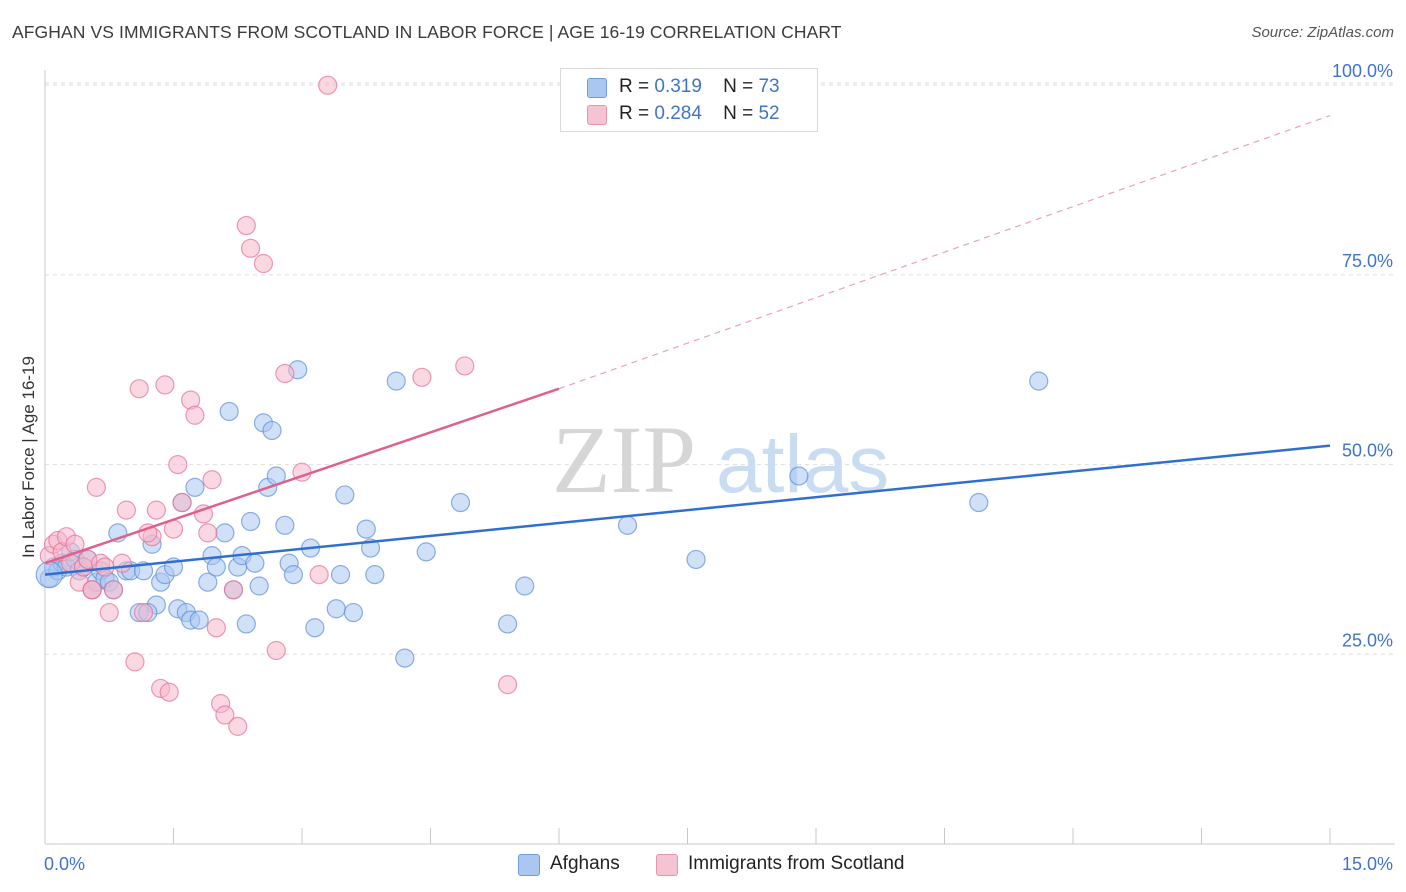  Describe the element at coordinates (678, 113) in the screenshot. I see `legend-r-value: 0.284` at that location.